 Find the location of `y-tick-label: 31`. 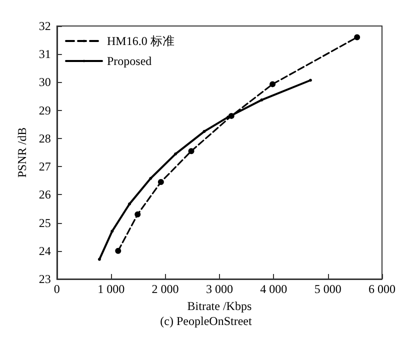

y-tick-label: 31 is located at coordinates (44, 54).